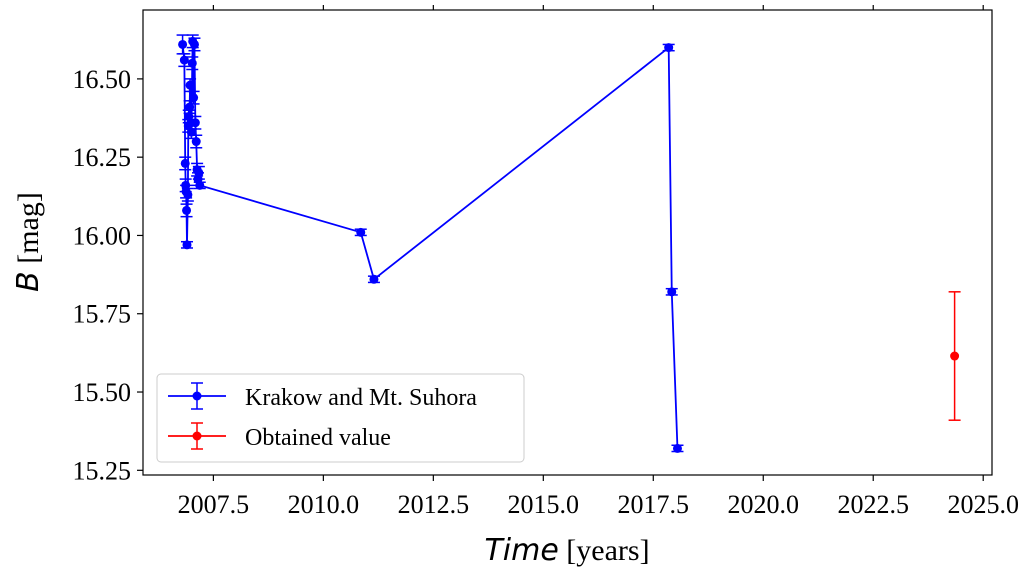 This screenshot has width=1036, height=578. Describe the element at coordinates (28, 242) in the screenshot. I see `y-axis-label: B [mag]` at that location.